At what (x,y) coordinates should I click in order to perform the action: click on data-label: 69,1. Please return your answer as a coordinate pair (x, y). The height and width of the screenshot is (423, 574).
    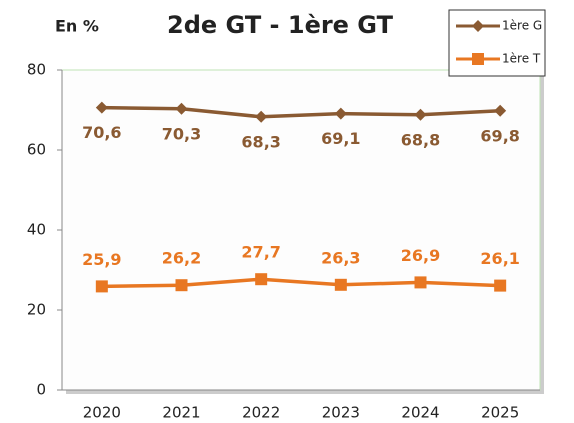
    Looking at the image, I should click on (340, 138).